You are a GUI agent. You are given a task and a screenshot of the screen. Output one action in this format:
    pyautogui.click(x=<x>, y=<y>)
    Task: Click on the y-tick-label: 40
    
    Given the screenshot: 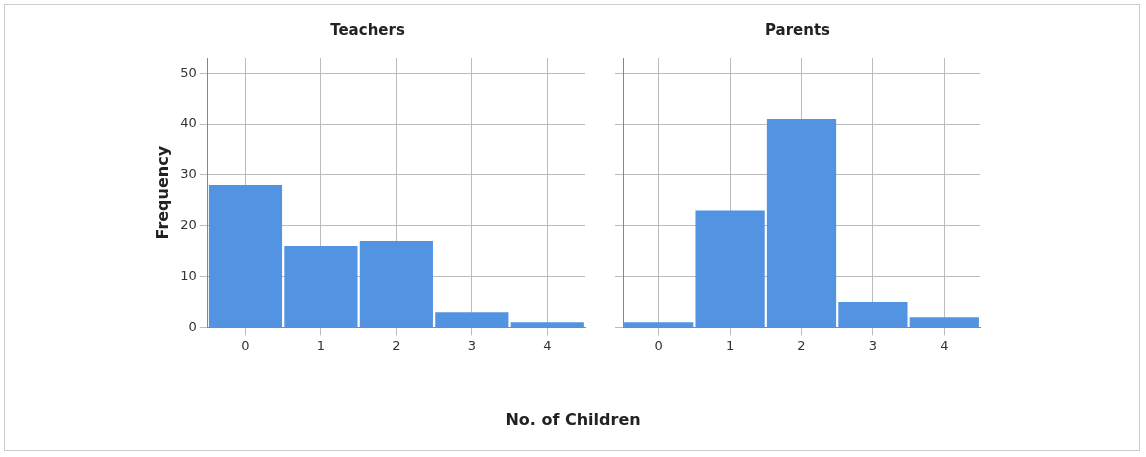 What is the action you would take?
    pyautogui.click(x=188, y=123)
    